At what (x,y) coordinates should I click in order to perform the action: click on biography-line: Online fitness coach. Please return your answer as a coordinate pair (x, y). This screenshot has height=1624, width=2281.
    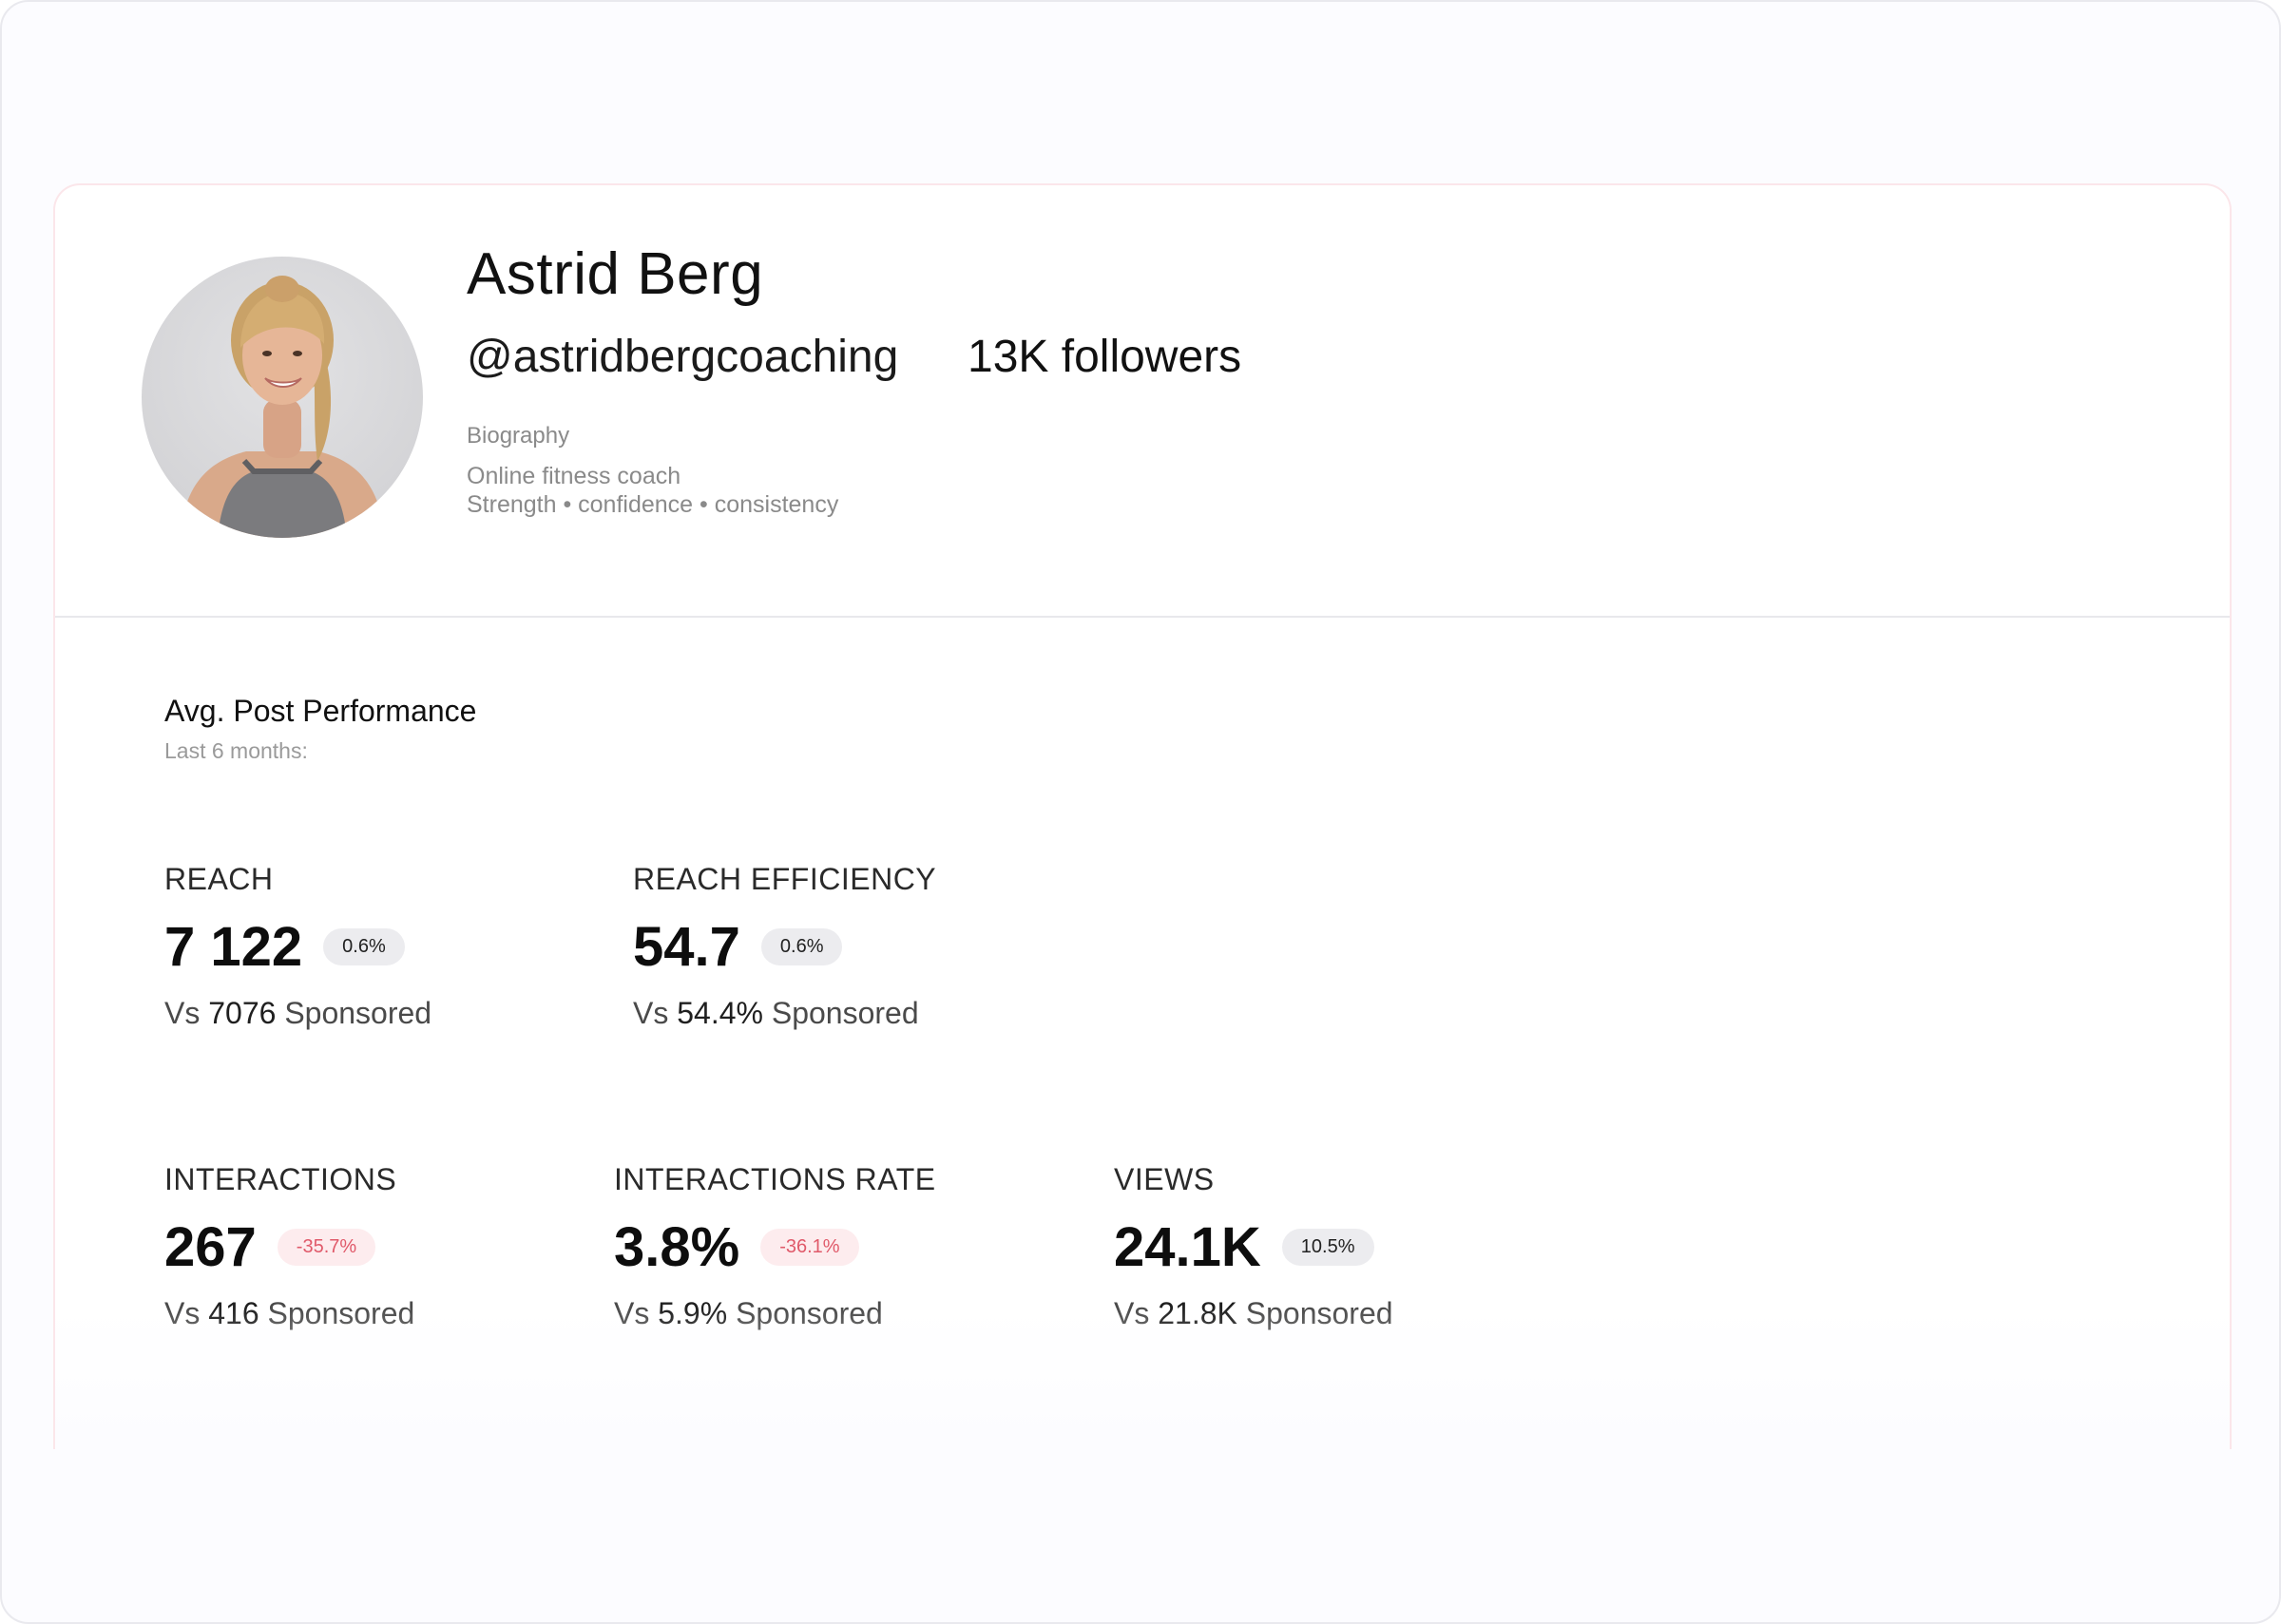
    Looking at the image, I should click on (574, 476).